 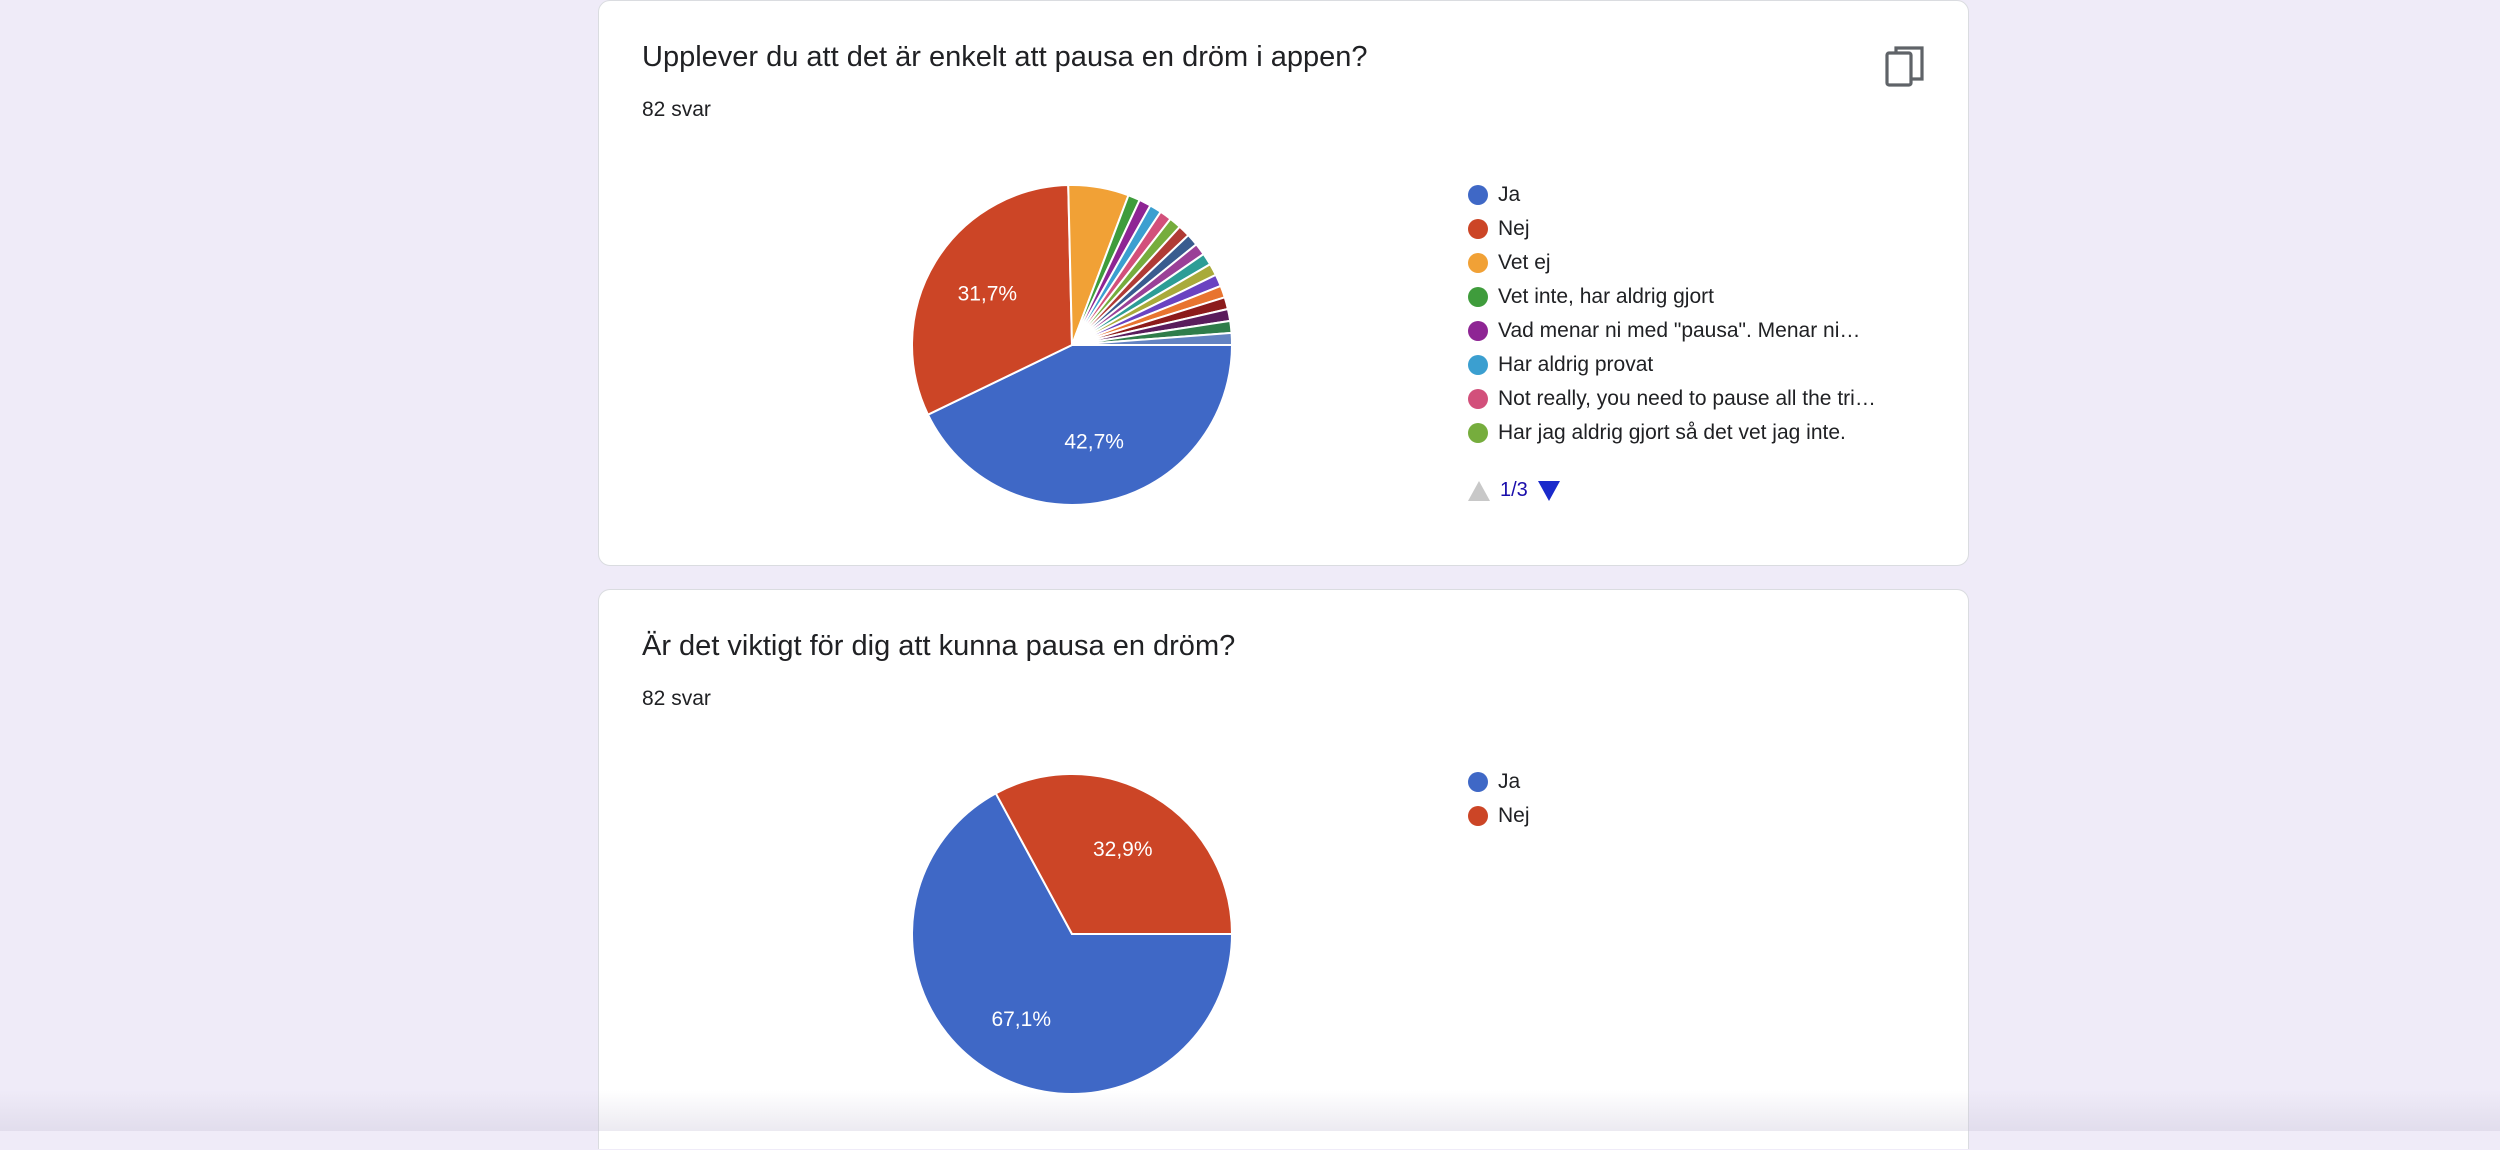 I want to click on legend-item: Vet inte, har aldrig gjort, so click(x=1672, y=297).